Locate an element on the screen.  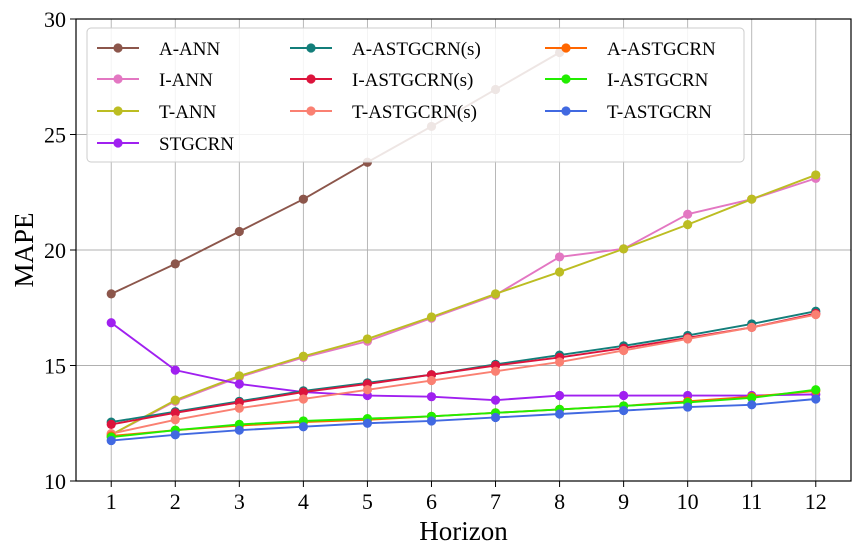
legend-item: T-ASTGCRN is located at coordinates (628, 112).